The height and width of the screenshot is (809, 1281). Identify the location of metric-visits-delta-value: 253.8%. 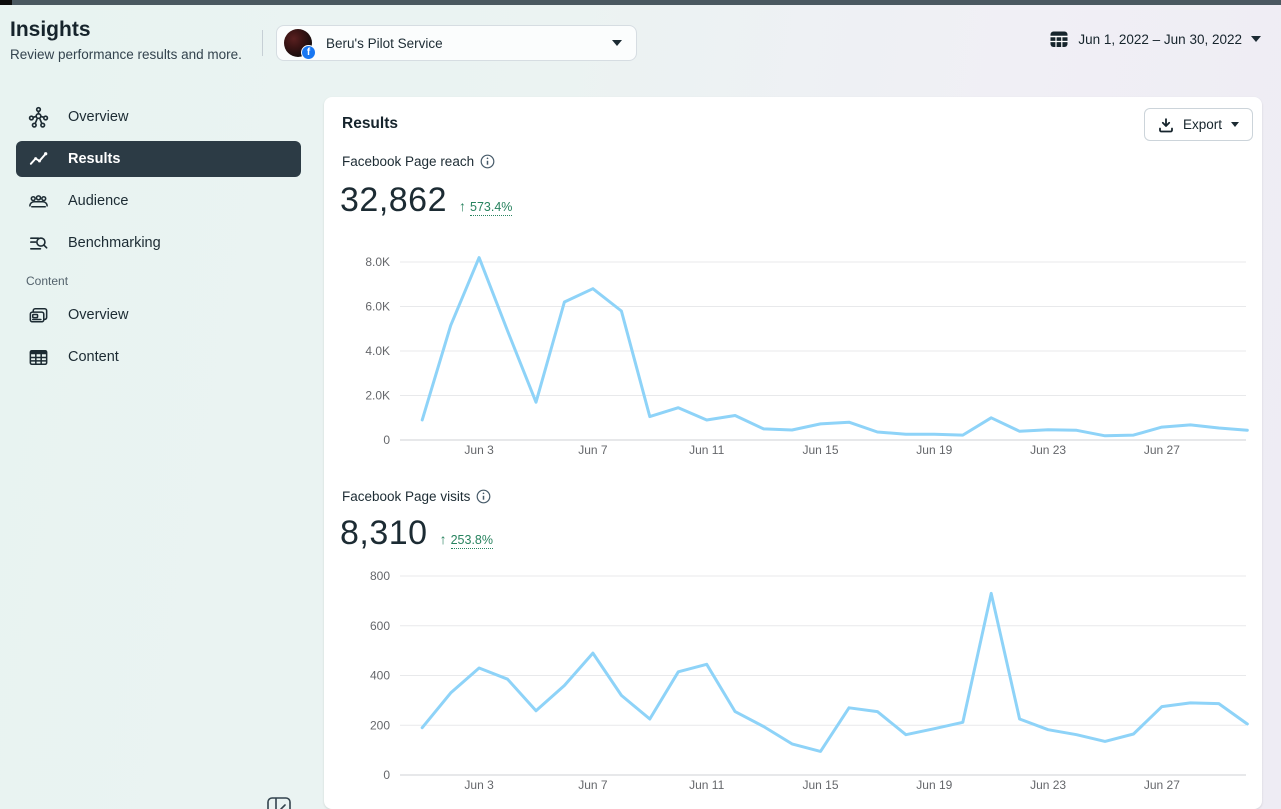
(471, 541).